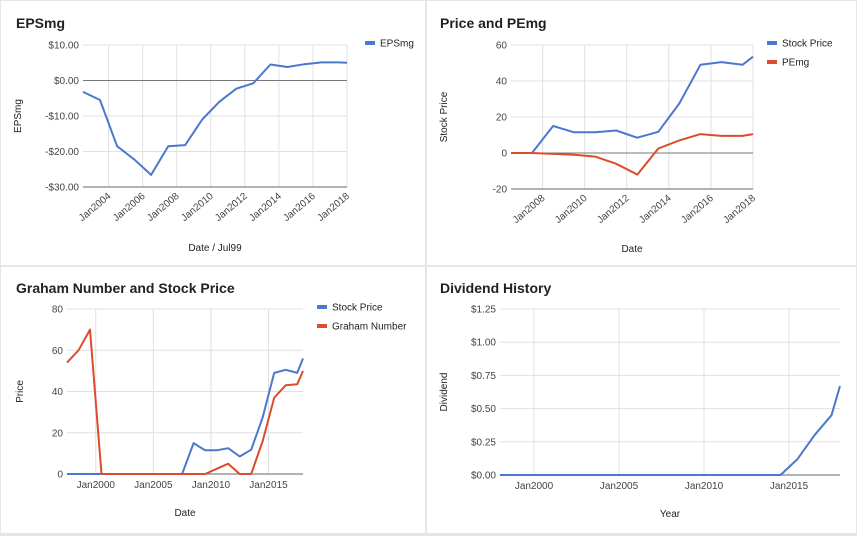 The image size is (857, 536). Describe the element at coordinates (62, 188) in the screenshot. I see `y-tick-label: -$30.00` at that location.